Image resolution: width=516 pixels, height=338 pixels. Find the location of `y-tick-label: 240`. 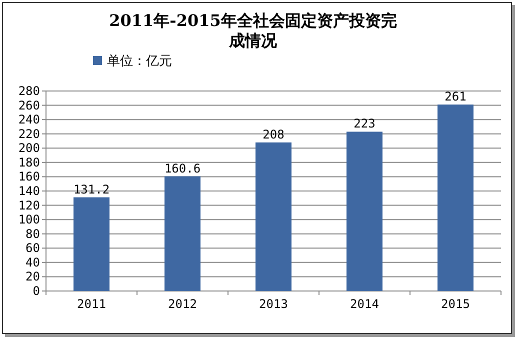

y-tick-label: 240 is located at coordinates (29, 119).